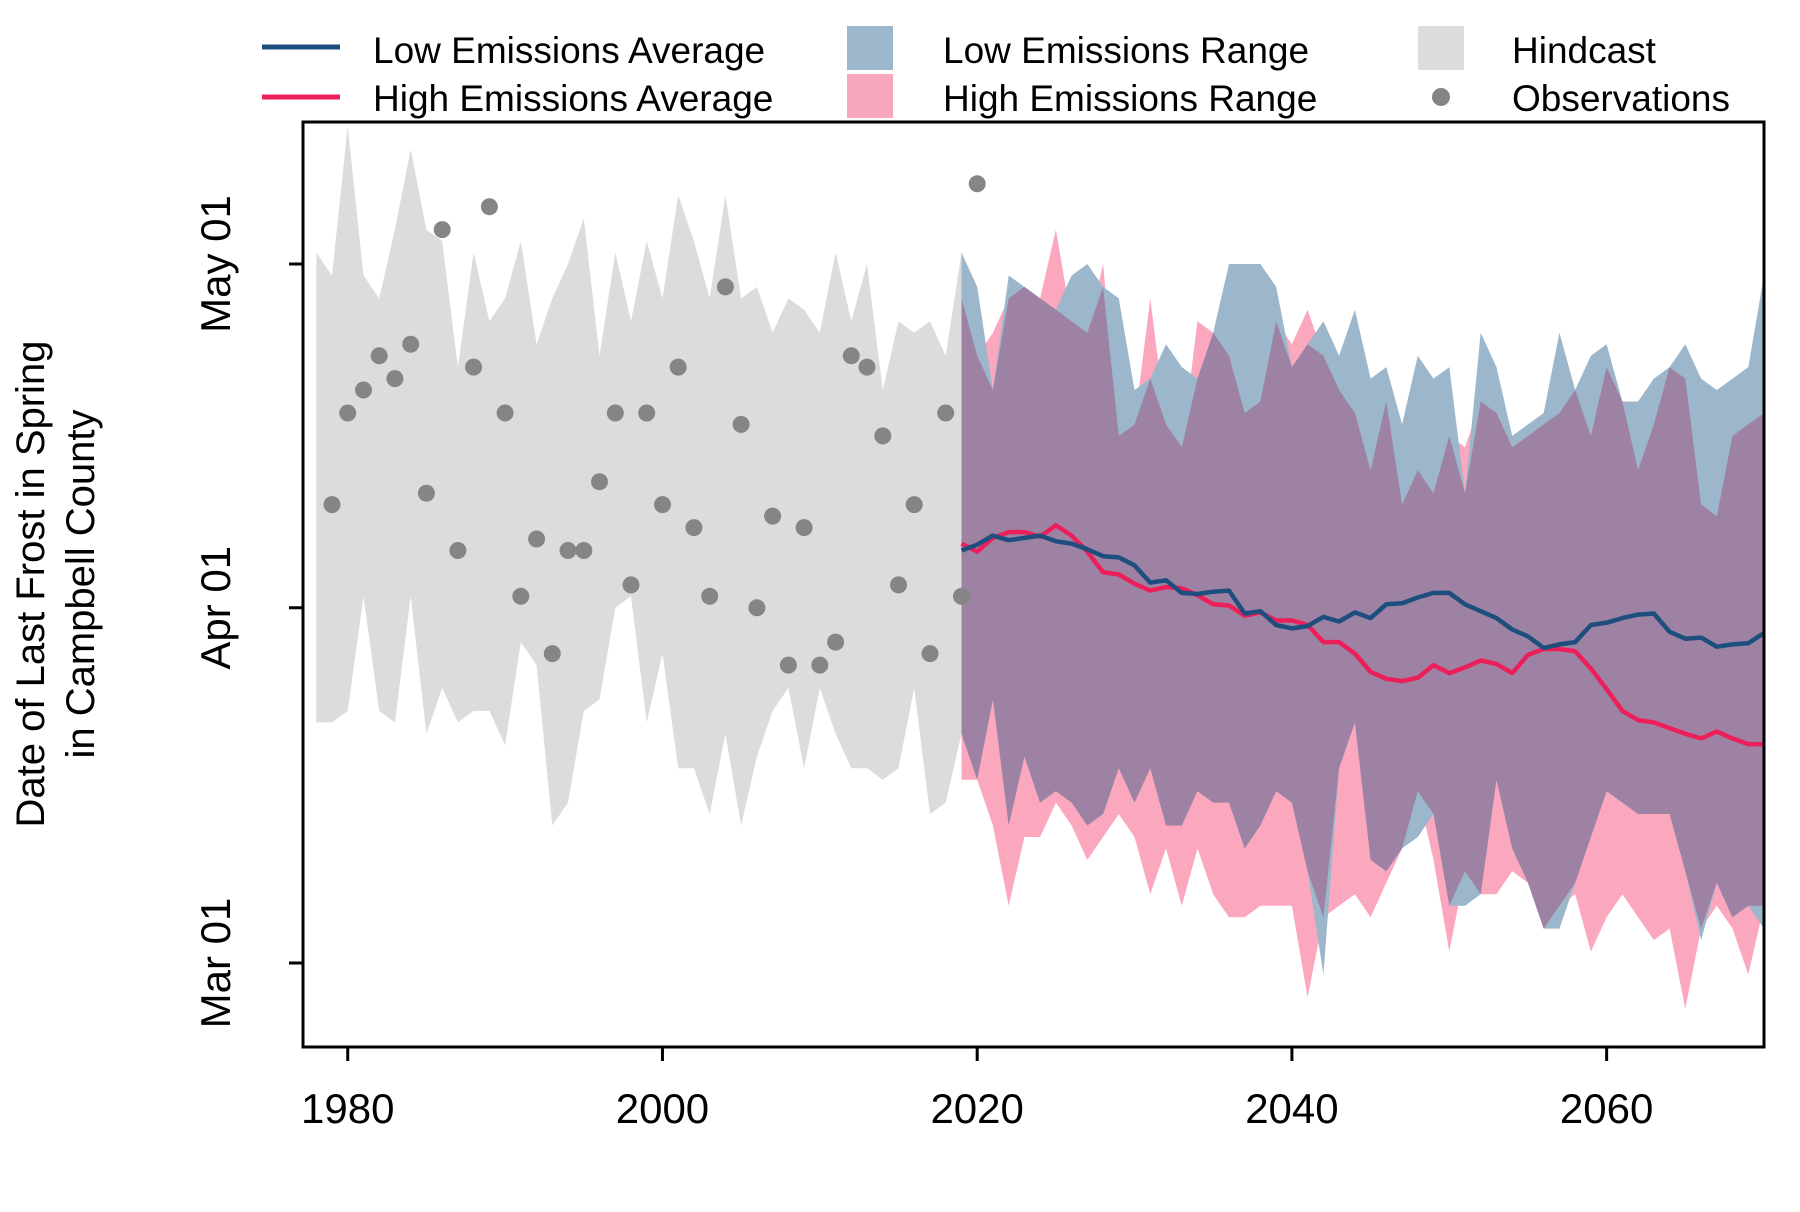 The width and height of the screenshot is (1800, 1212). Describe the element at coordinates (1441, 97) in the screenshot. I see `legend-swatch-observations` at that location.